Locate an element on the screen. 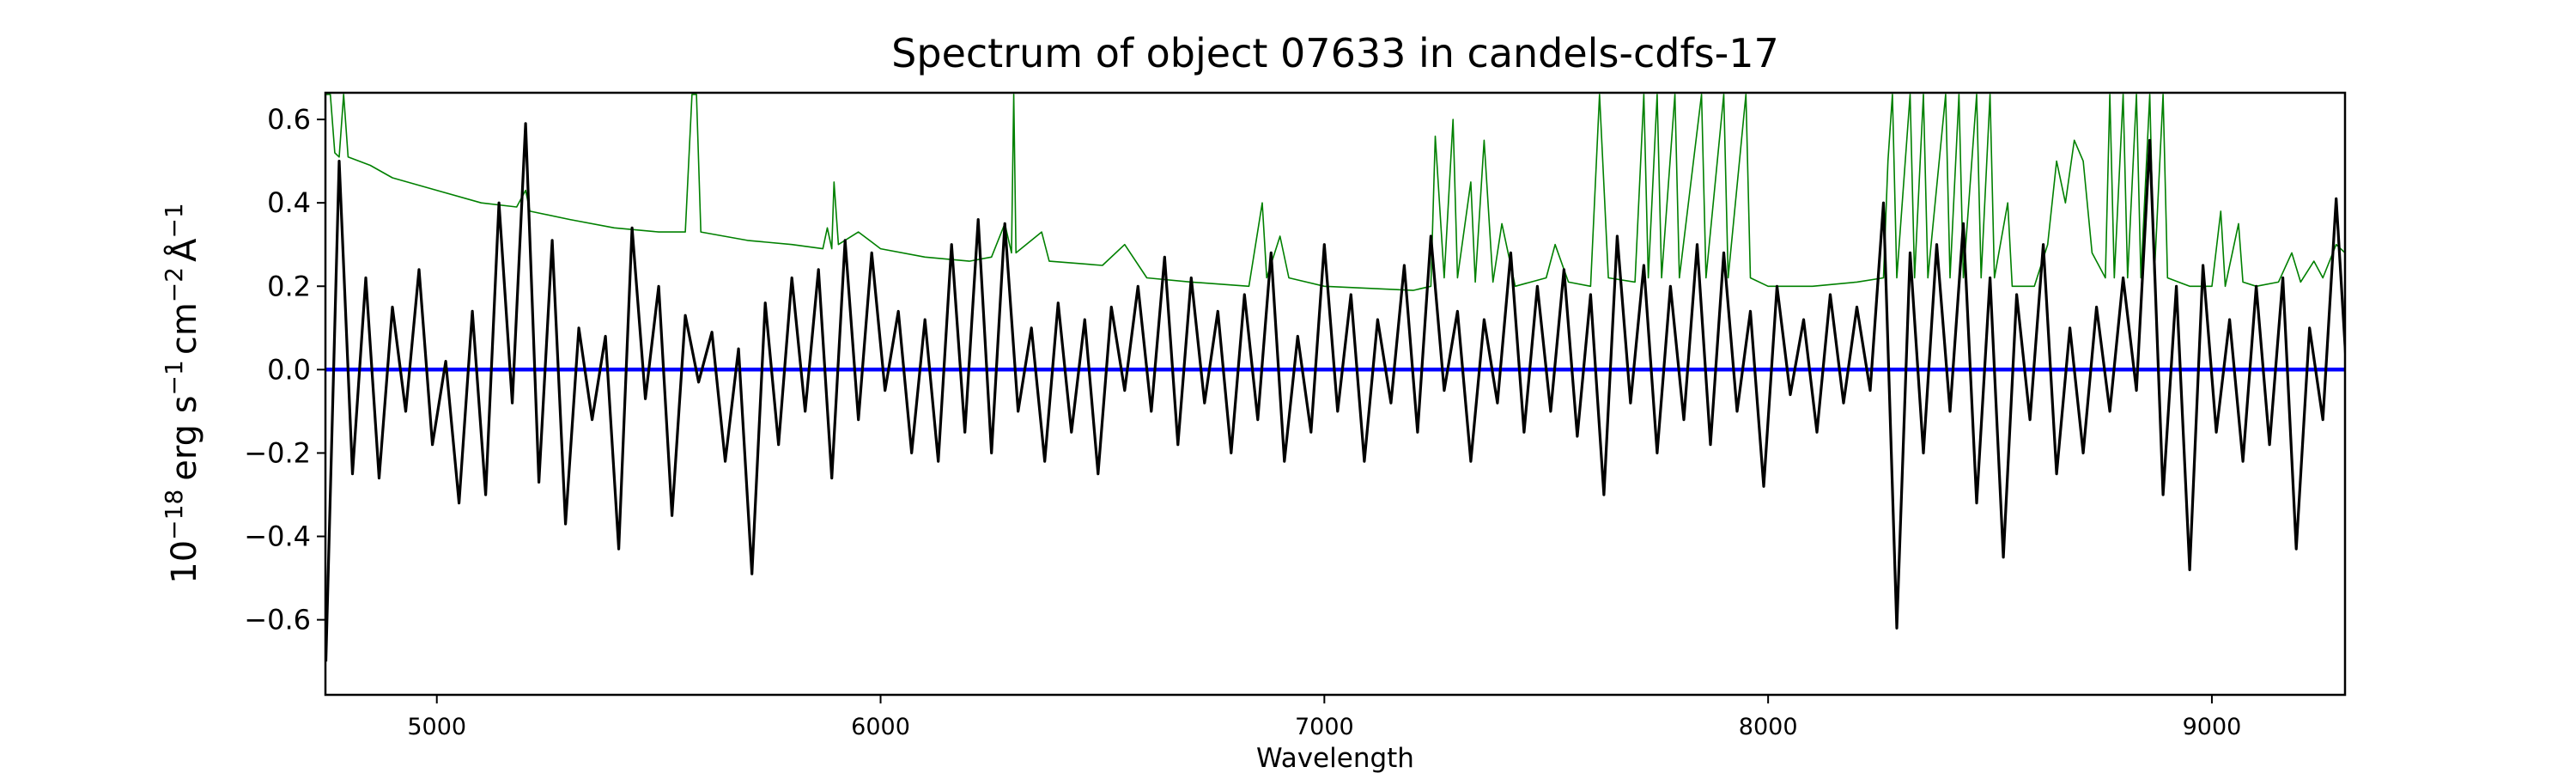 This screenshot has height=773, width=2576. y-tick-label: −0.2 is located at coordinates (278, 452).